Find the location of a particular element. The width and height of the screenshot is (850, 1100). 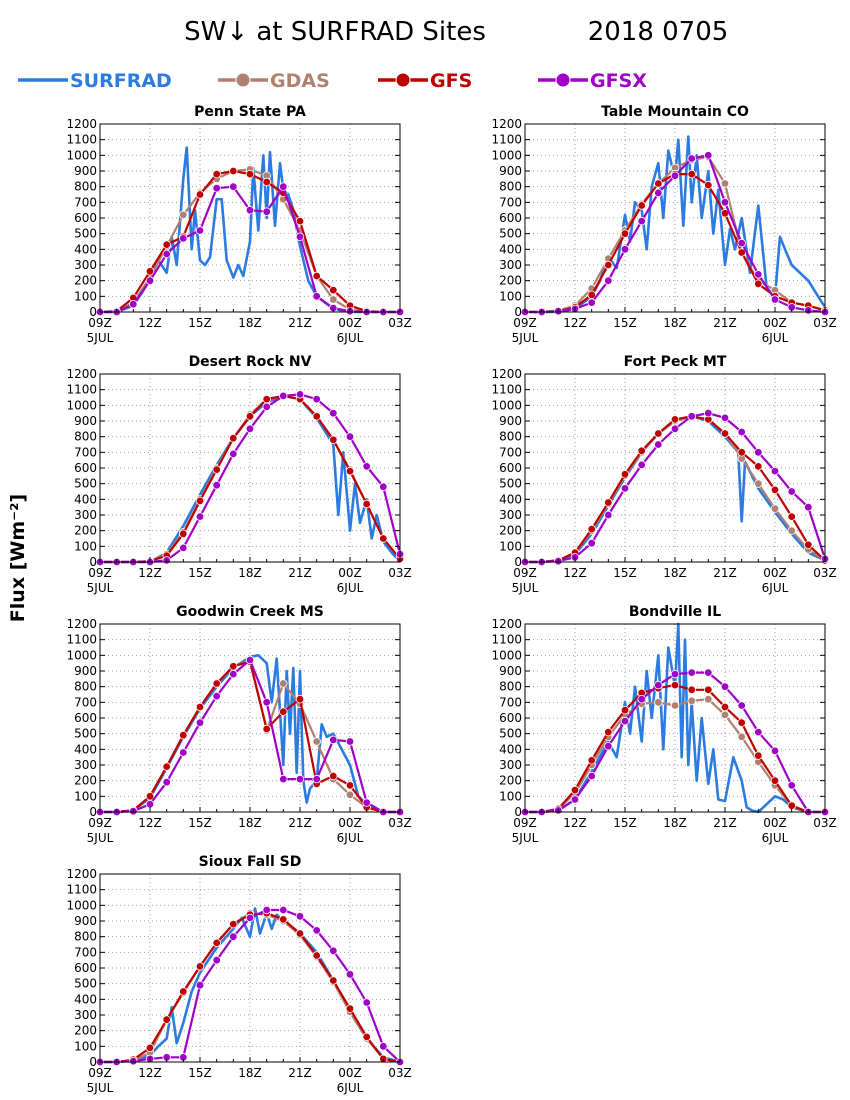

legend-entry-gfsx: GFSX is located at coordinates (592, 81).